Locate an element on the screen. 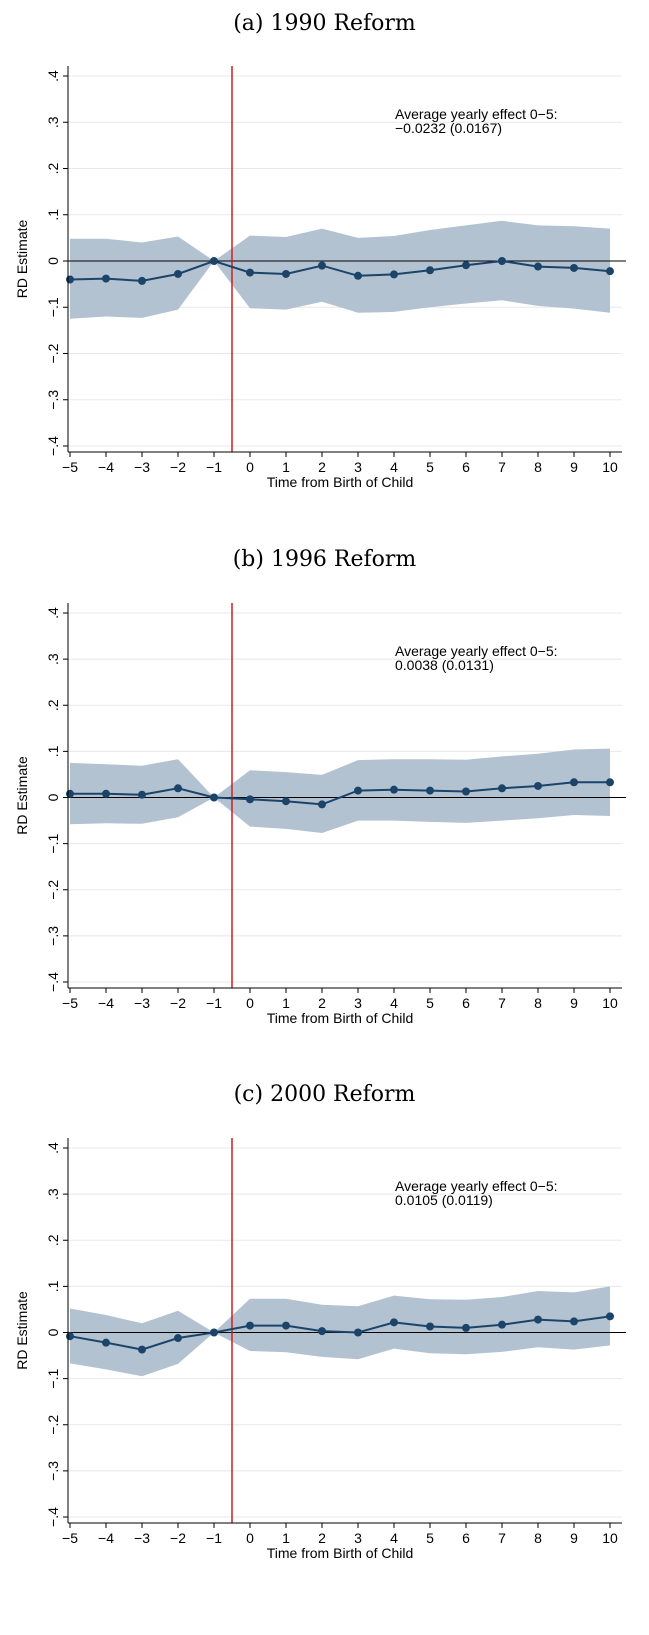  x-tick-label: −1 is located at coordinates (214, 467).